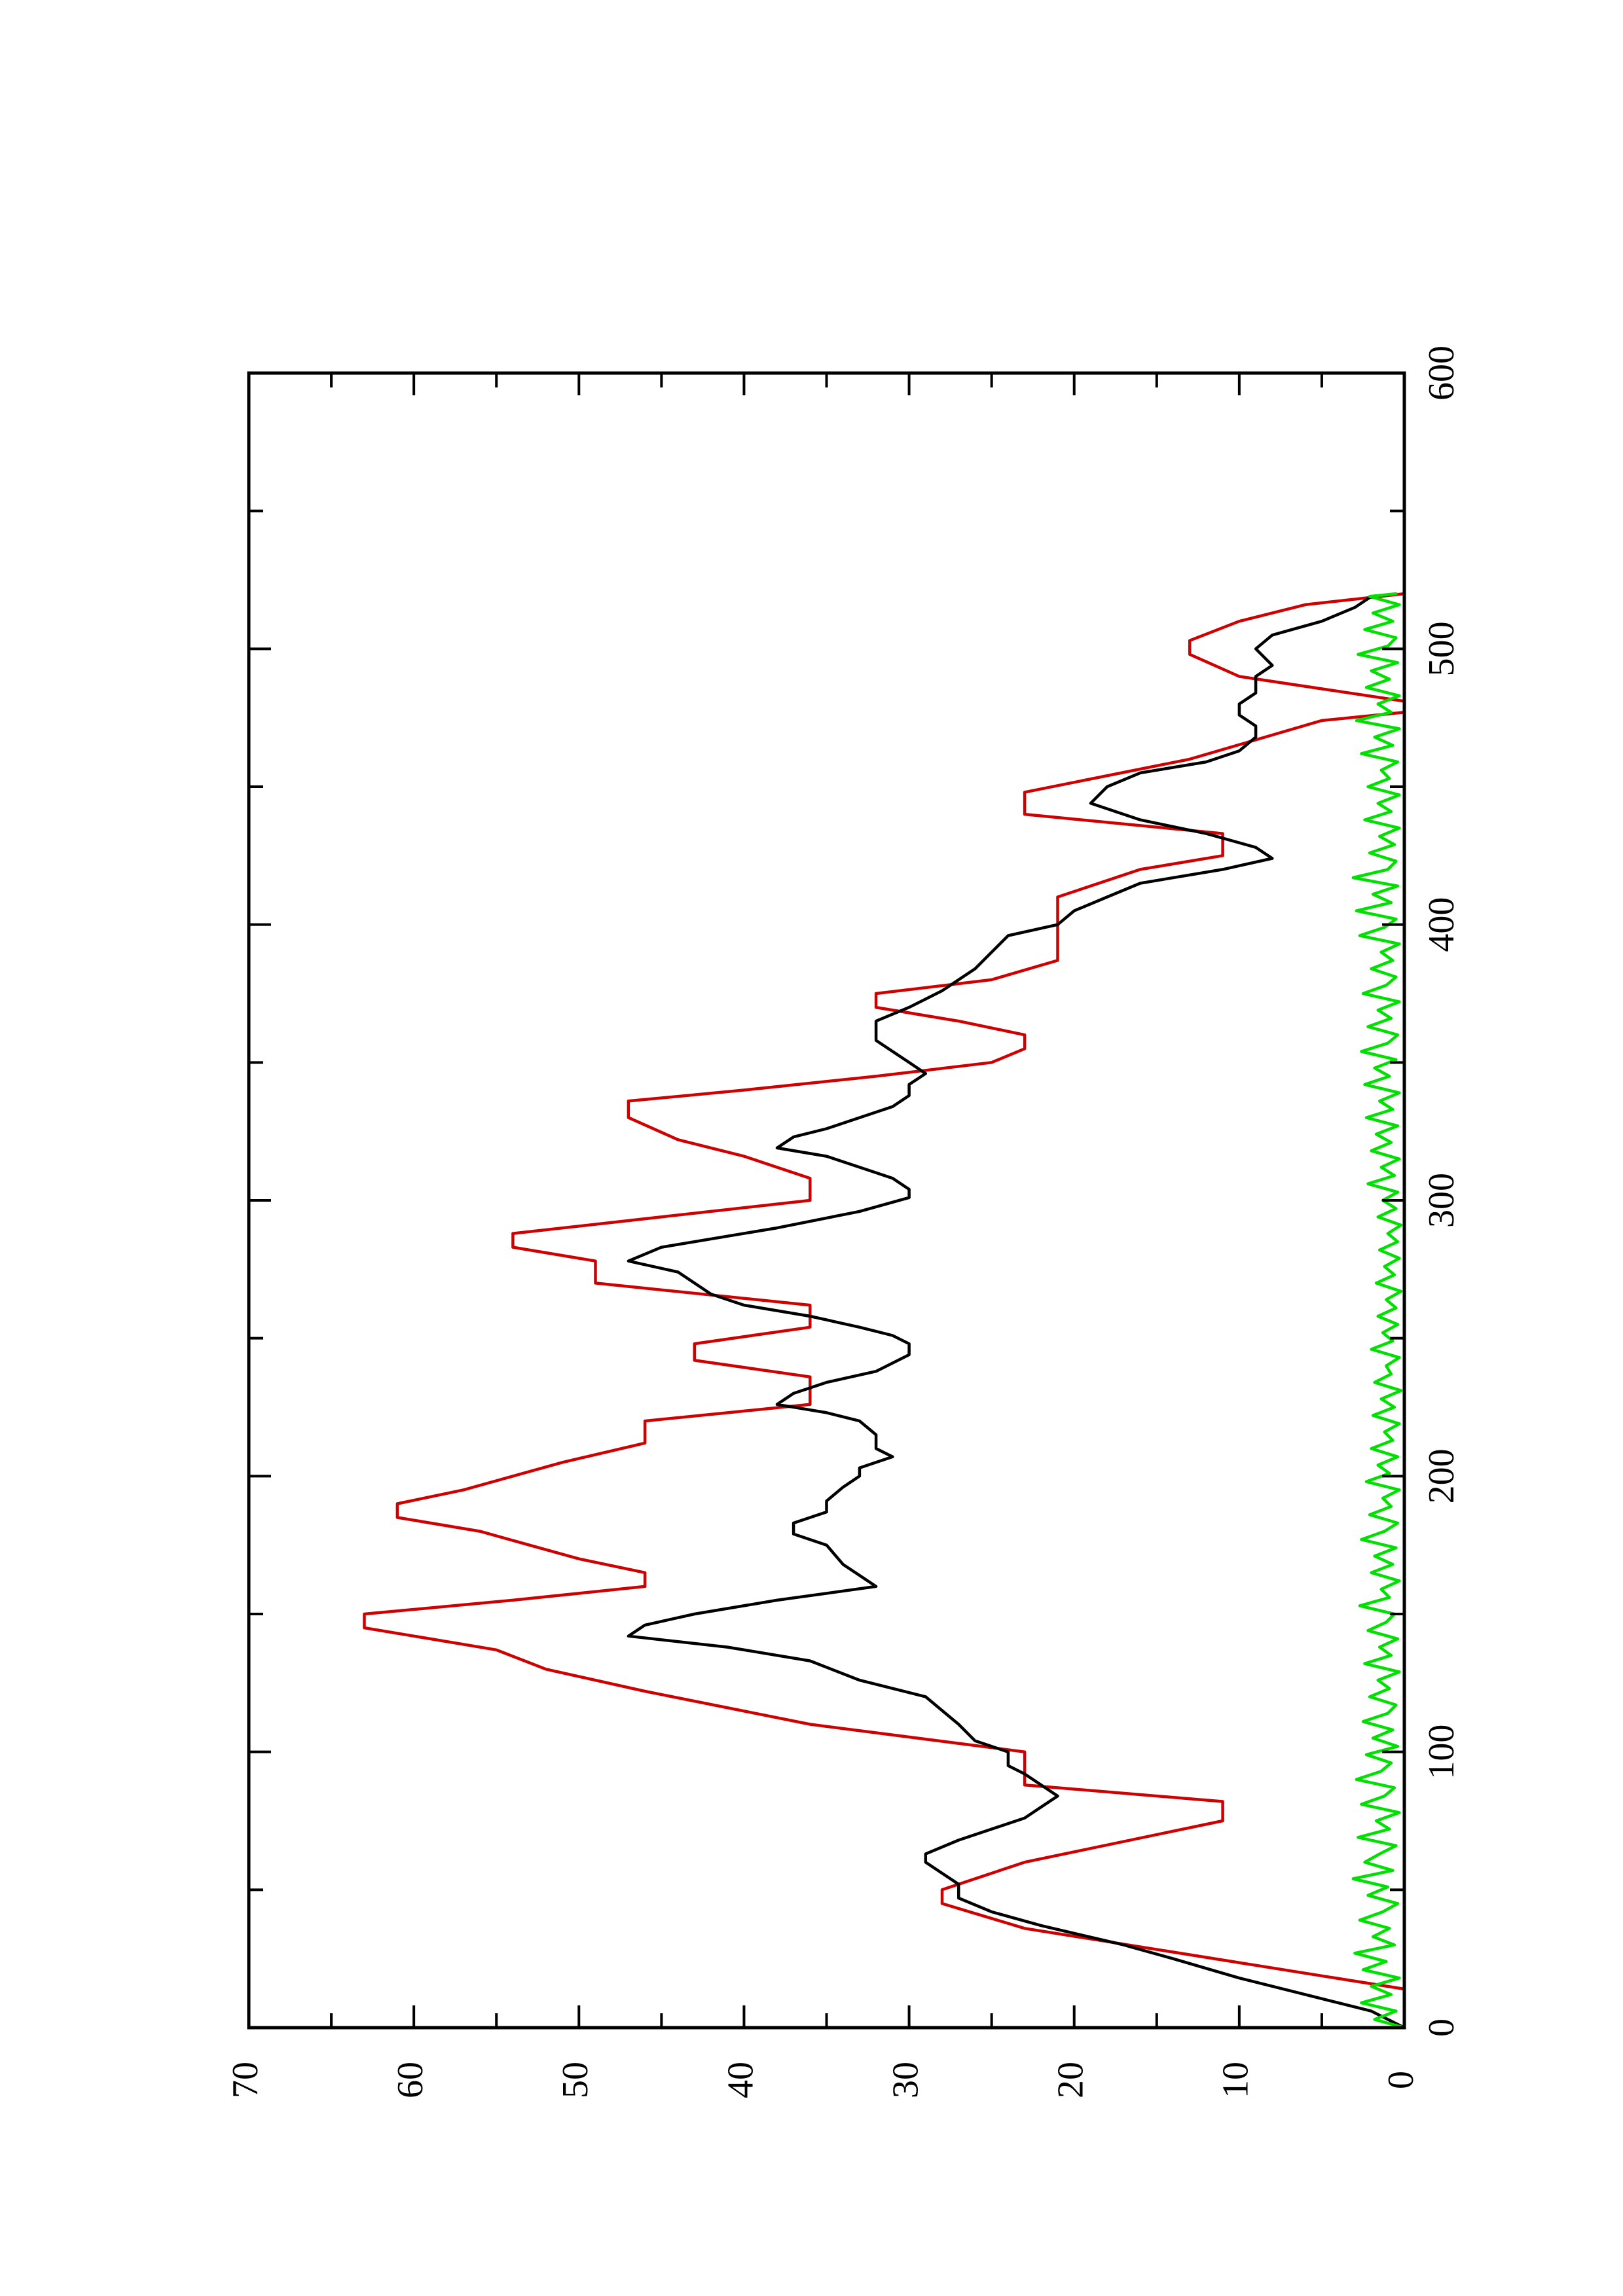  I want to click on y-tick-label: 0, so click(1401, 2080).